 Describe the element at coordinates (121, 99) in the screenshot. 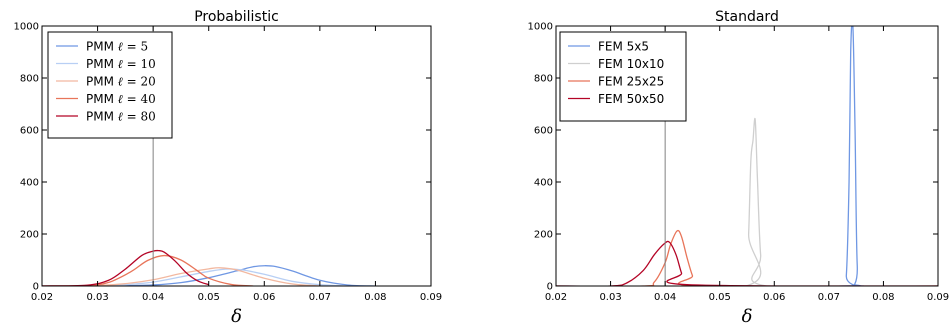

I see `legend-label: PMM ℓ = 40` at that location.